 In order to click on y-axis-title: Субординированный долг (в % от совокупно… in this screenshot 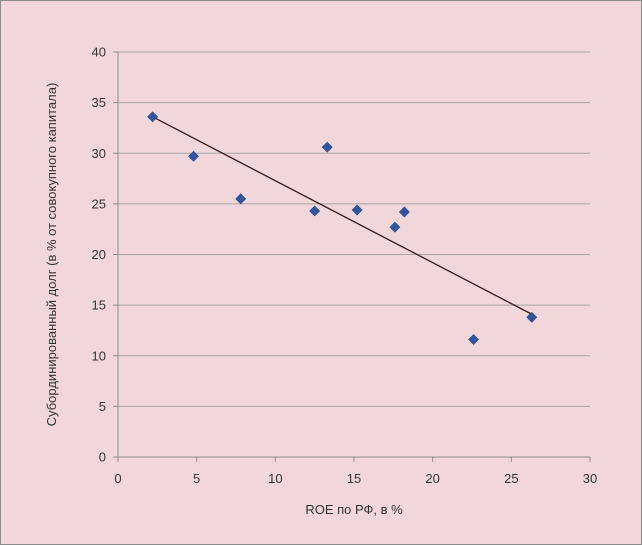, I will do `click(51, 255)`.